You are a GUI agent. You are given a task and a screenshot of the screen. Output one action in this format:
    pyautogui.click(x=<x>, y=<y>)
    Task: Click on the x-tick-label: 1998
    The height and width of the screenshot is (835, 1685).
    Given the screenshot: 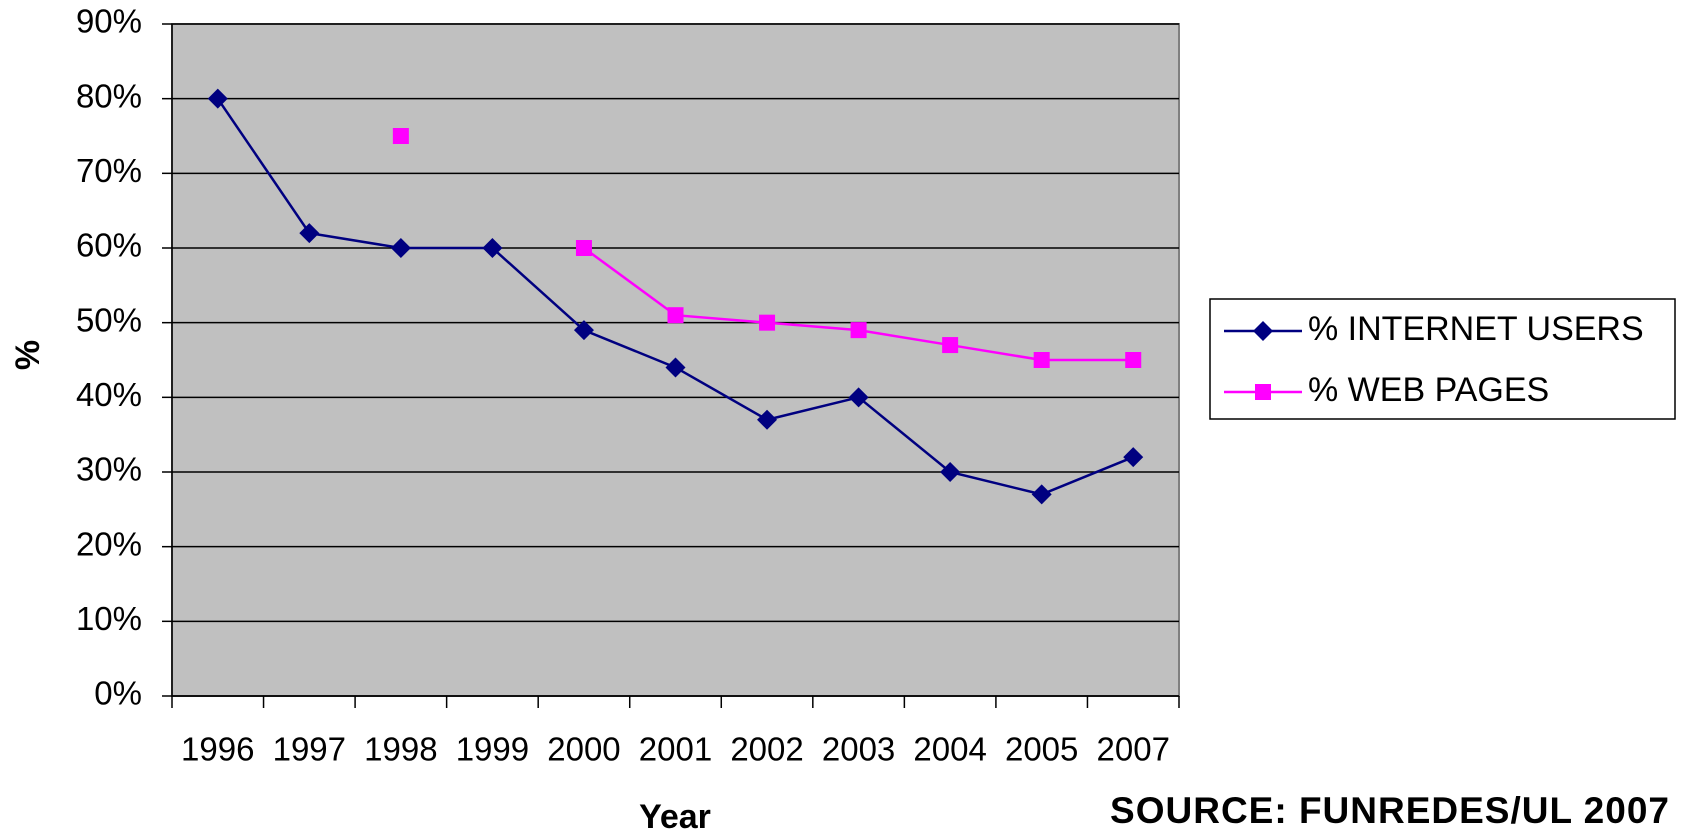 What is the action you would take?
    pyautogui.click(x=400, y=749)
    